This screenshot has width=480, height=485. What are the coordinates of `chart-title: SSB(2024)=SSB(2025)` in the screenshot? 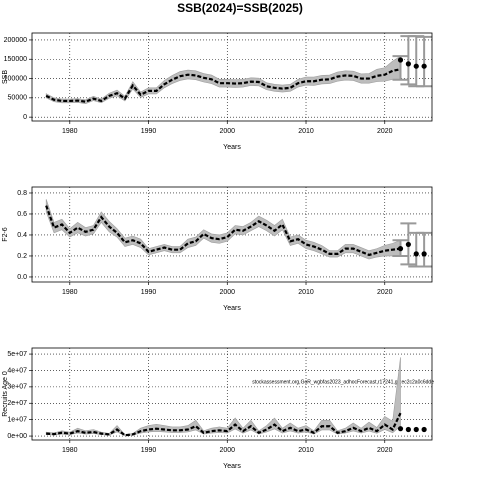 It's located at (240, 8).